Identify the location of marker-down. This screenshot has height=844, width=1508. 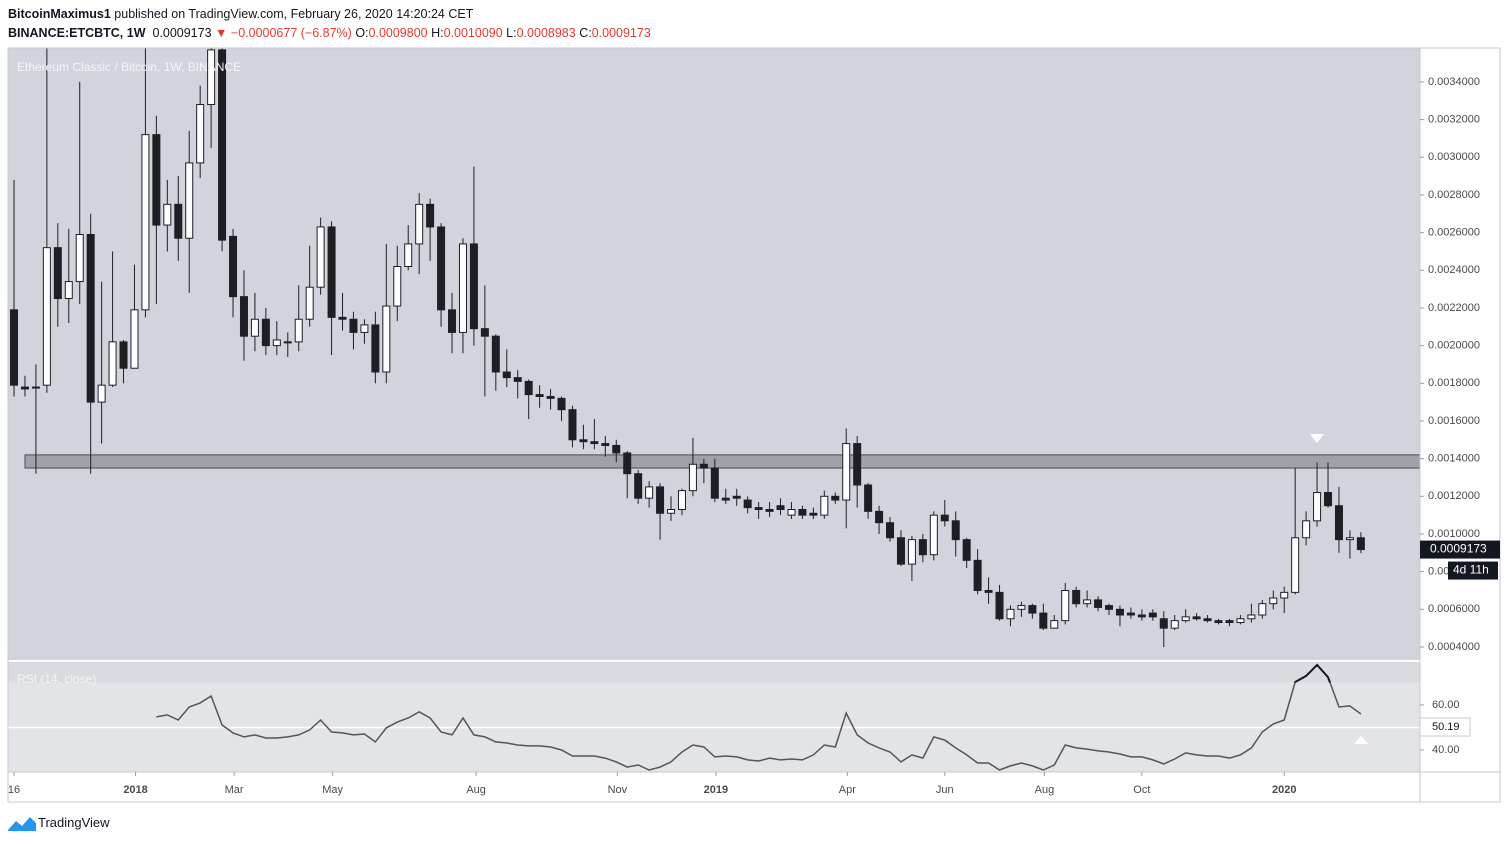
(1317, 438).